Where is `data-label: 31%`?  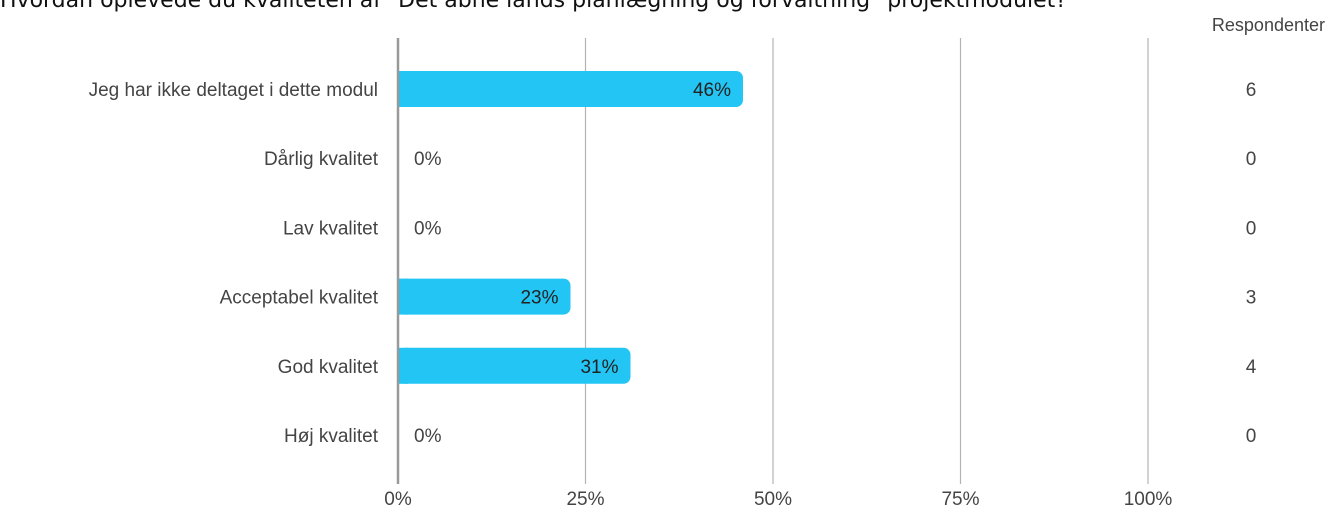 data-label: 31% is located at coordinates (599, 367).